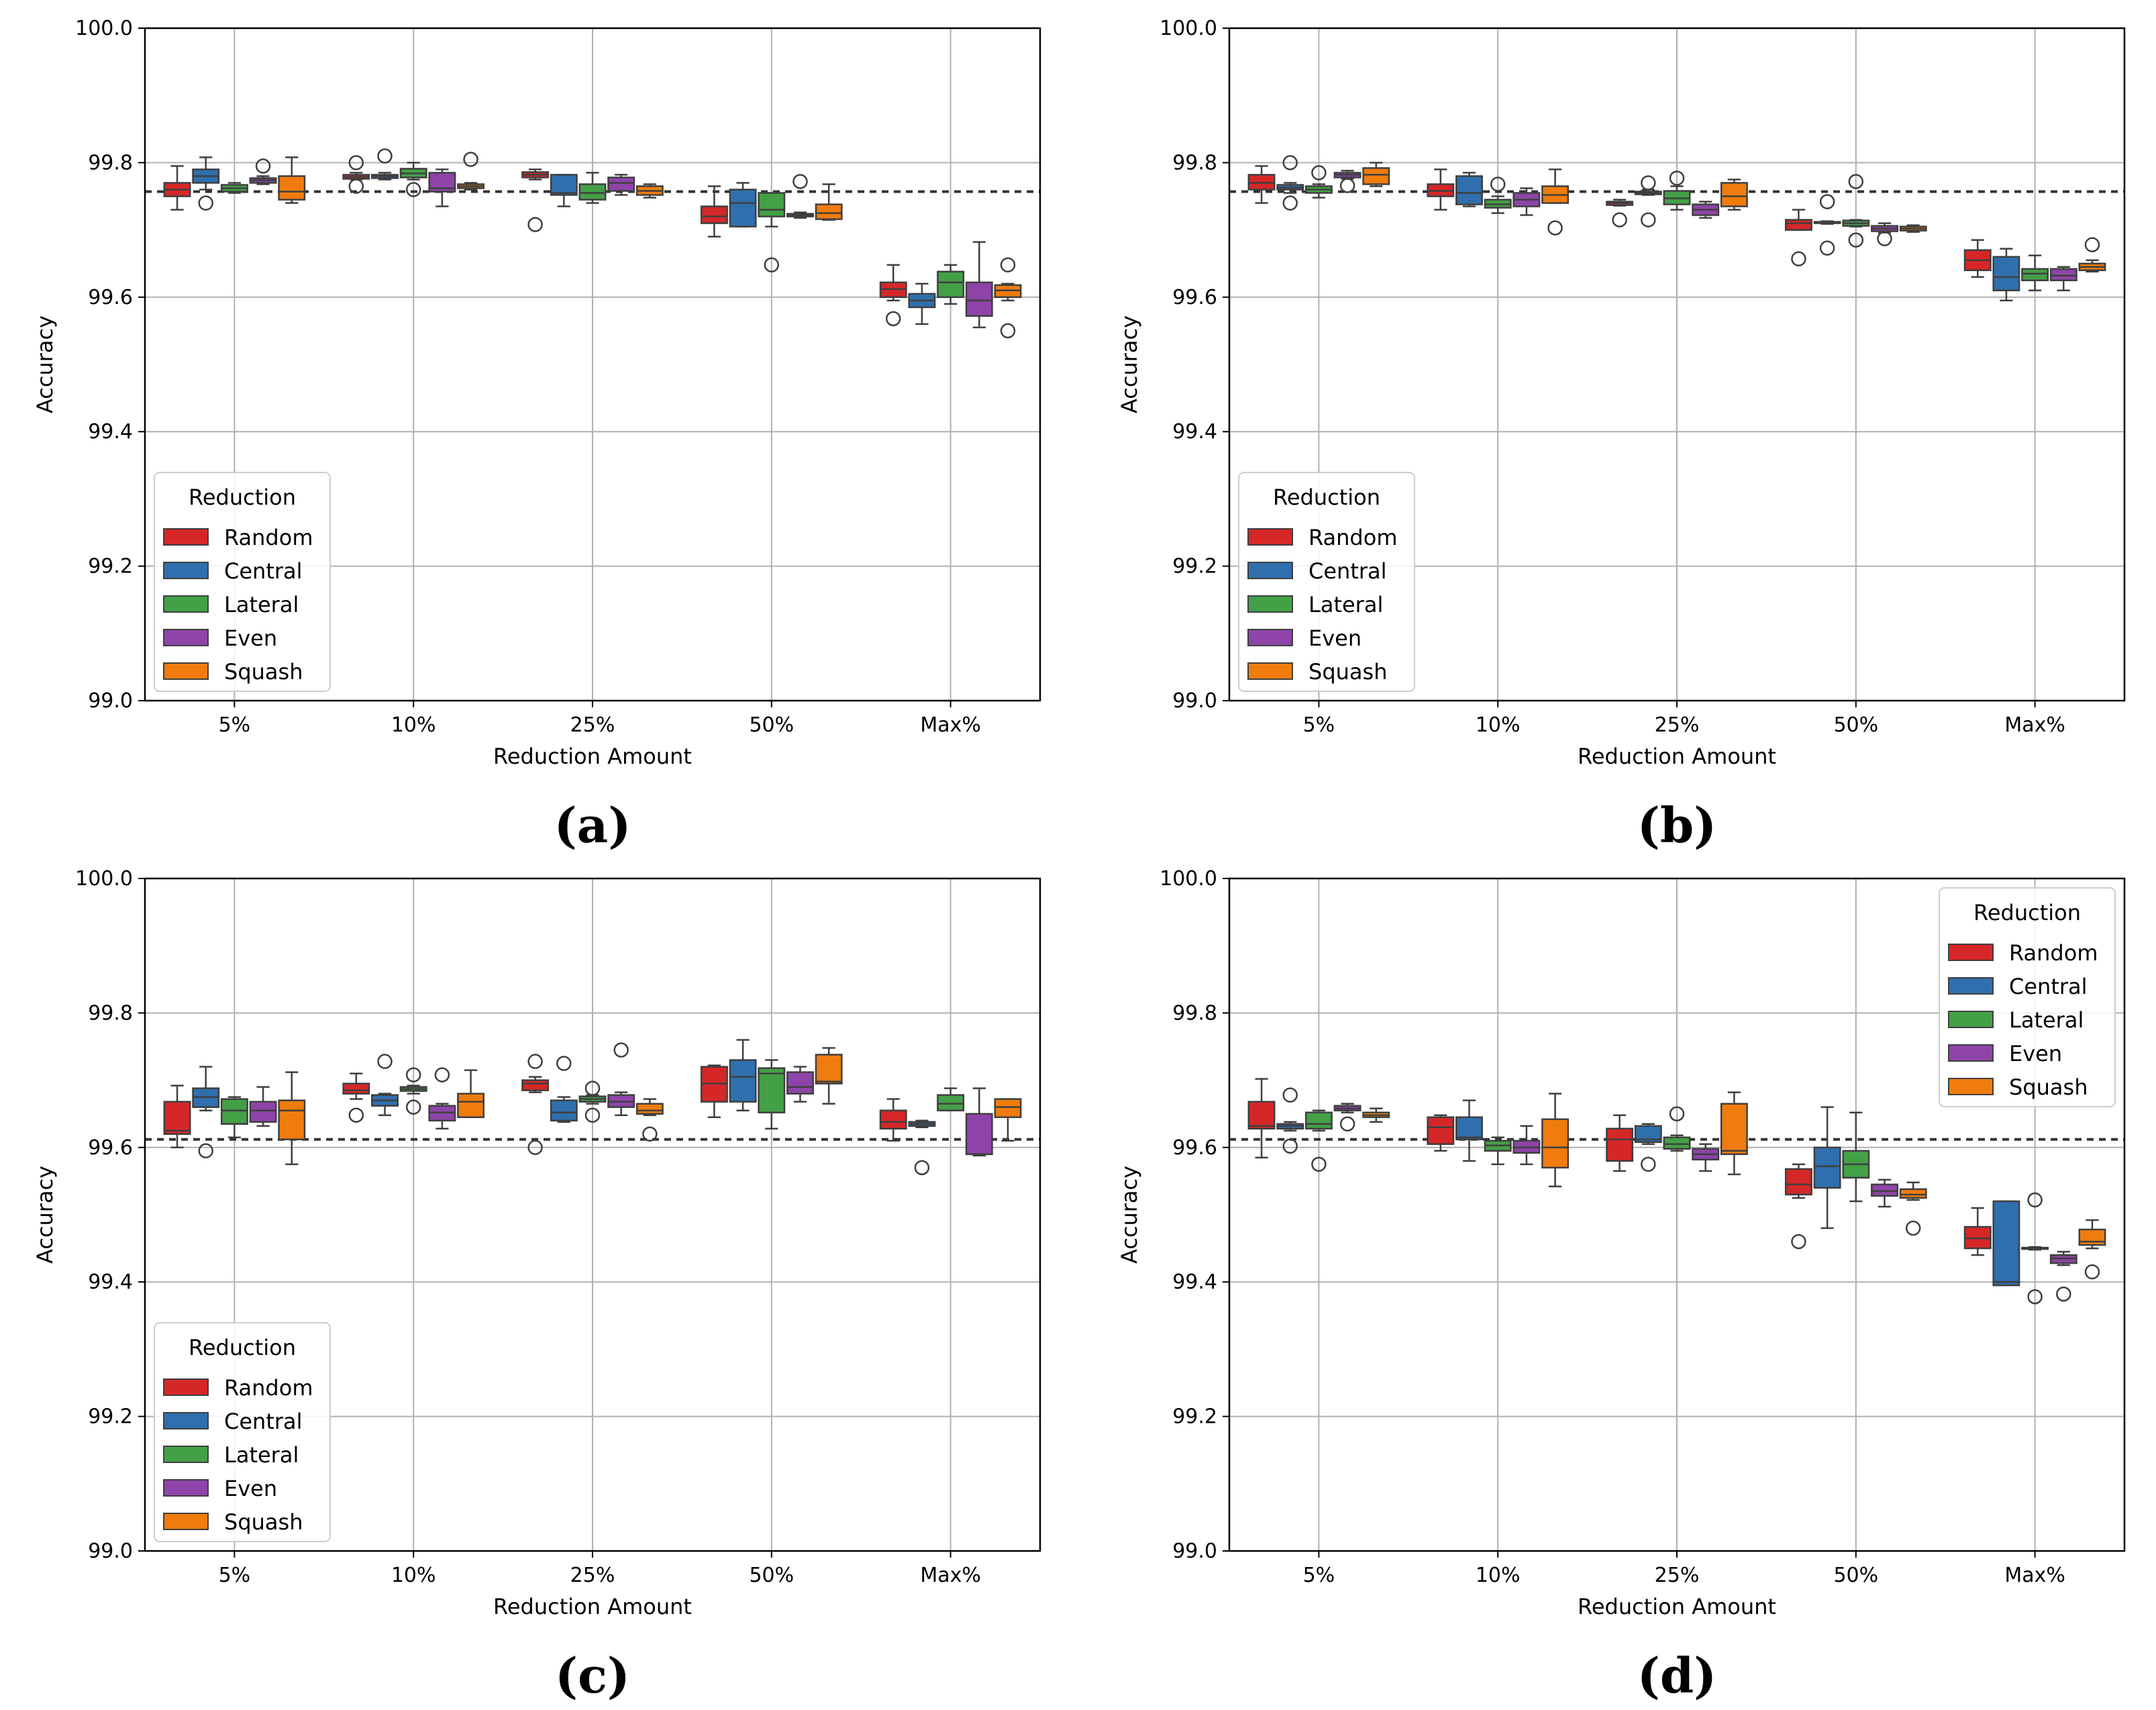 The image size is (2156, 1710). I want to click on x-tick-label: 25%, so click(1677, 725).